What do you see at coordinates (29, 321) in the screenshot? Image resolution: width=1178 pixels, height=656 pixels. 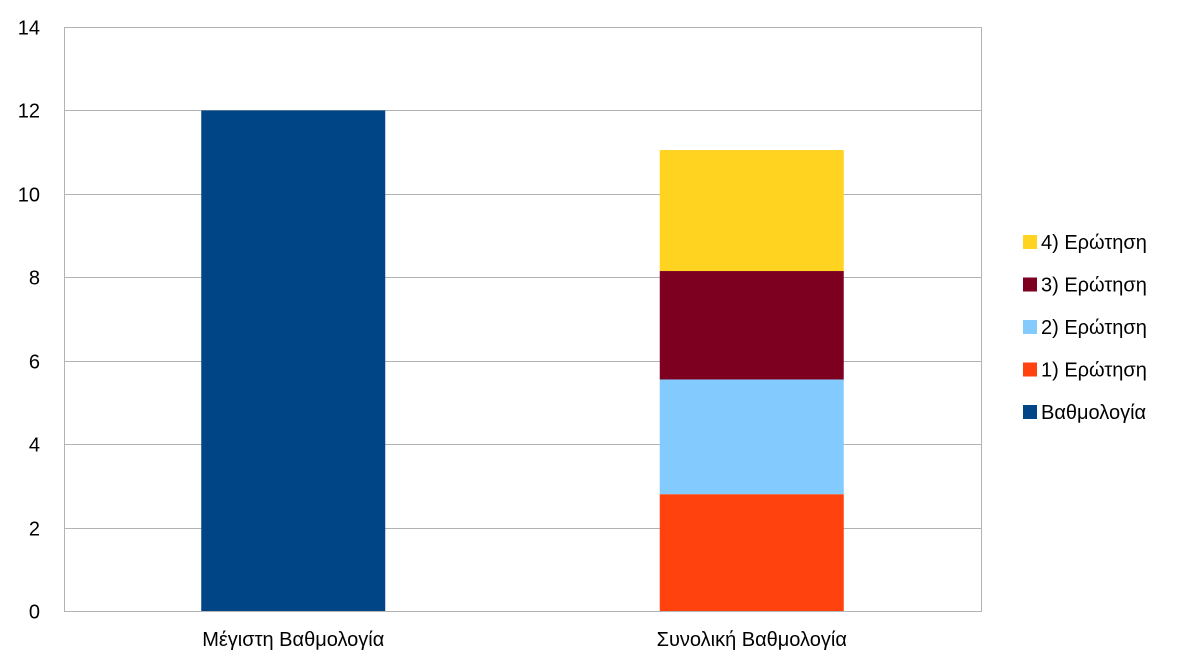 I see `y-axis-tick-labels: 0 2 4 6 8 10 12 14` at bounding box center [29, 321].